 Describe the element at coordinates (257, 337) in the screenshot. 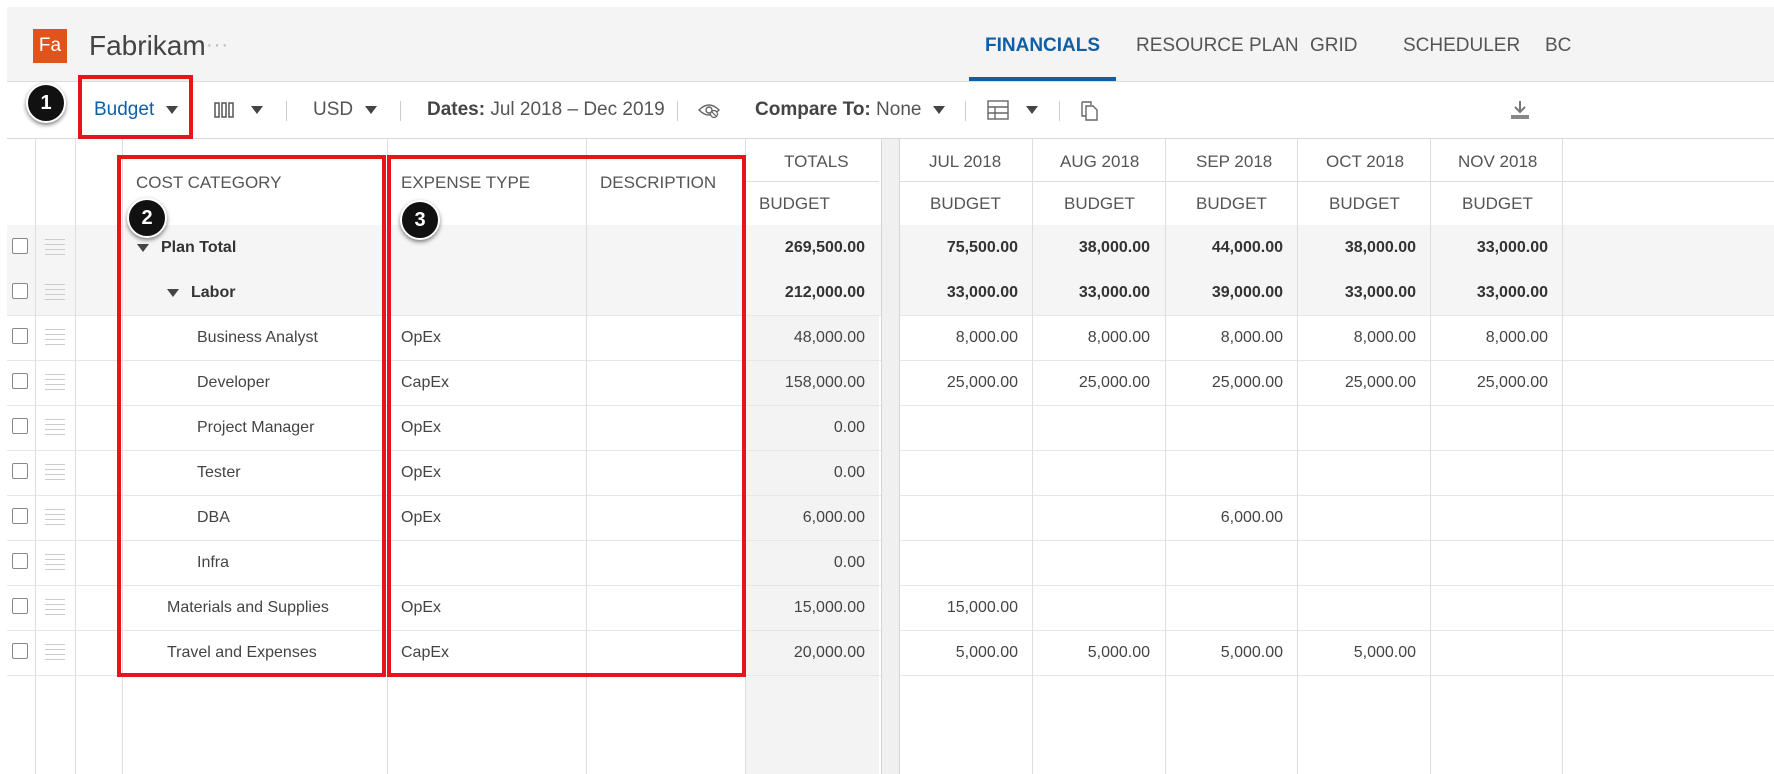

I see `cost-category-cell: Business Analyst` at that location.